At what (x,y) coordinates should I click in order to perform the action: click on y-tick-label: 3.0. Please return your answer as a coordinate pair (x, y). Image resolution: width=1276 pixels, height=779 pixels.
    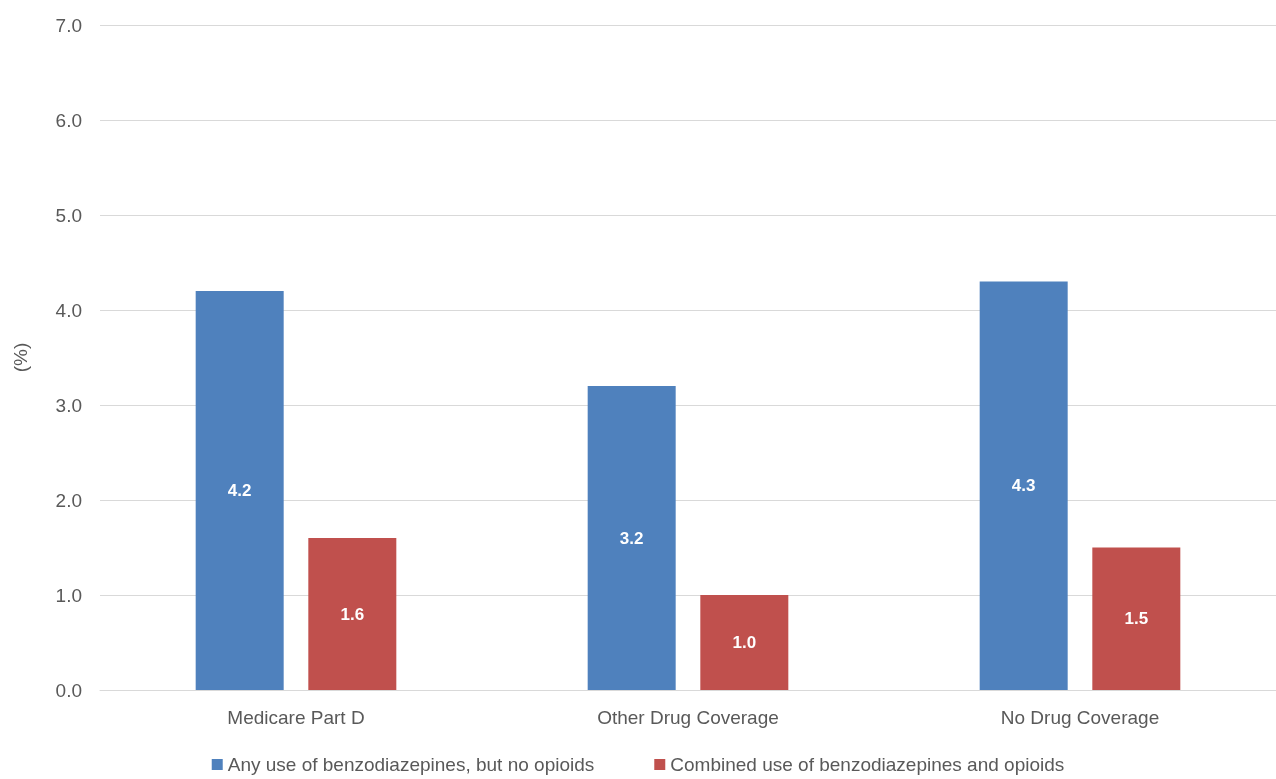
    Looking at the image, I should click on (68, 405).